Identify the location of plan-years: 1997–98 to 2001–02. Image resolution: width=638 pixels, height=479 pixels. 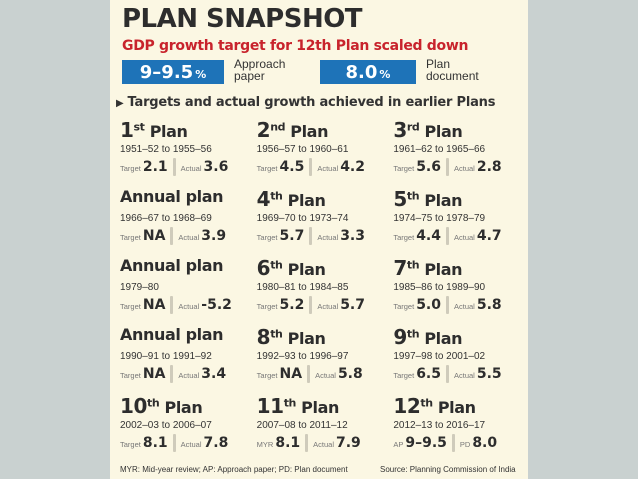
(439, 356).